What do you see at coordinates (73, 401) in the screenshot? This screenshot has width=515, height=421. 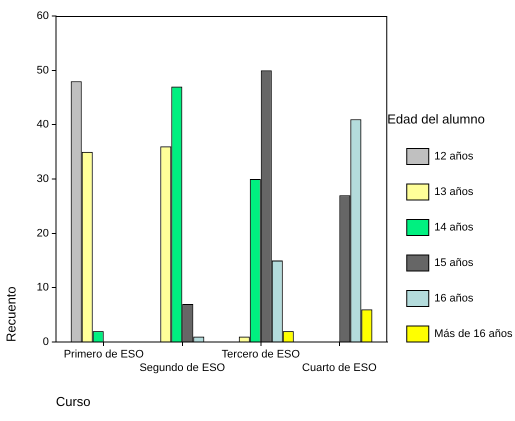 I see `x-axis-title: Curso` at bounding box center [73, 401].